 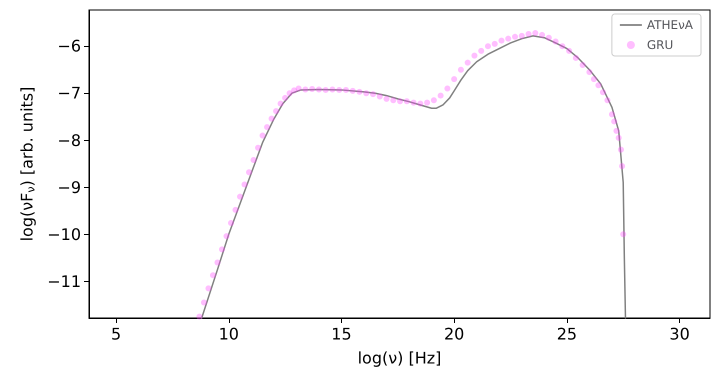 I want to click on y-tick-label: −9, so click(x=69, y=187).